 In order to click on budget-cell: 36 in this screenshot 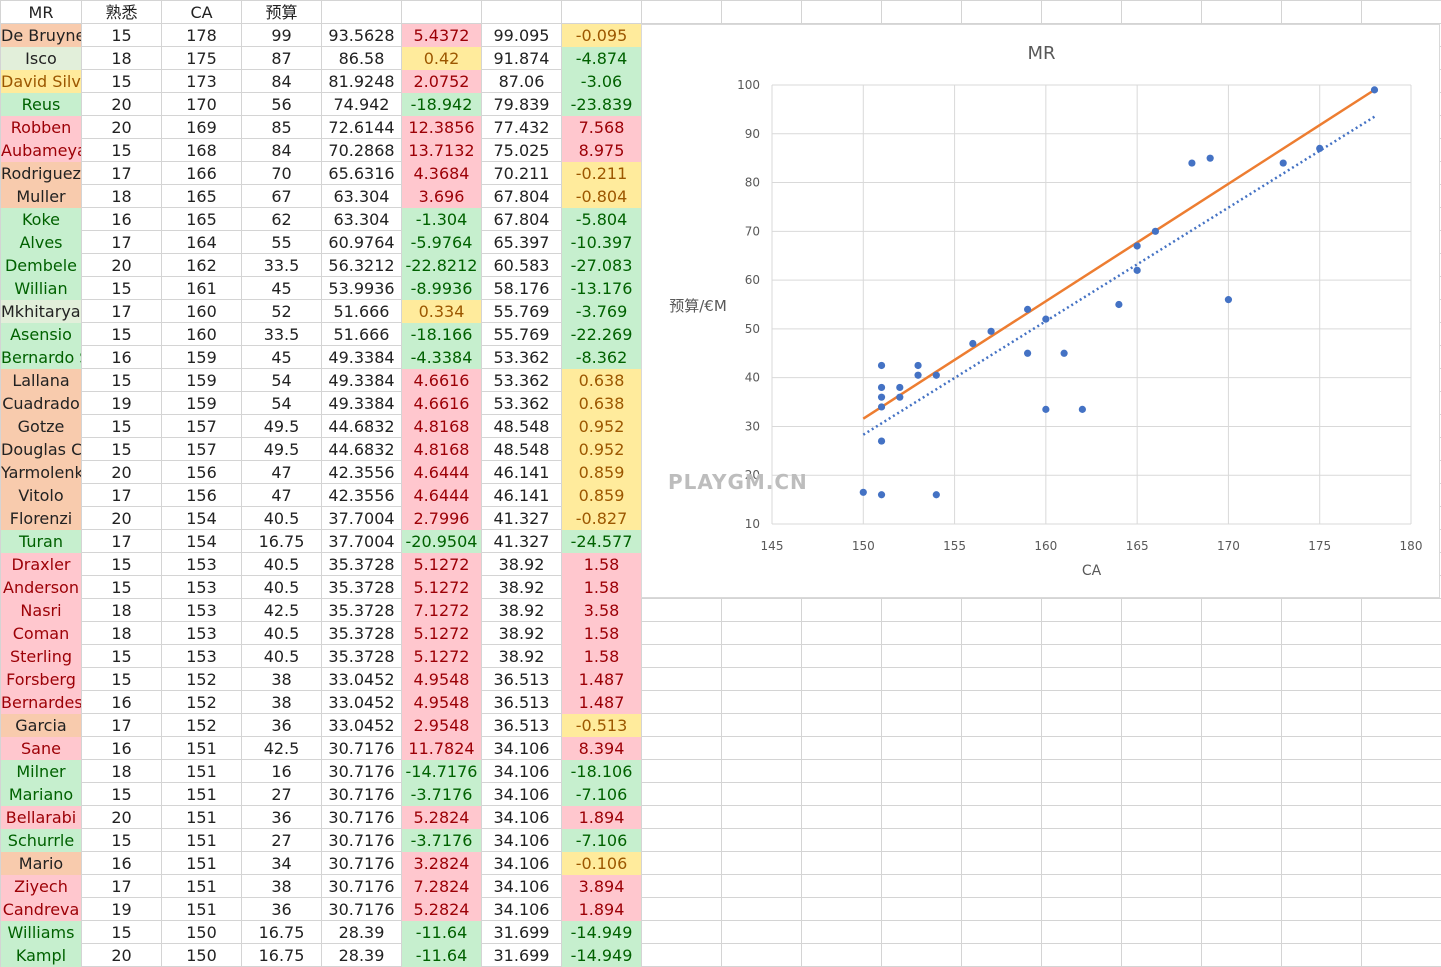, I will do `click(281, 909)`.